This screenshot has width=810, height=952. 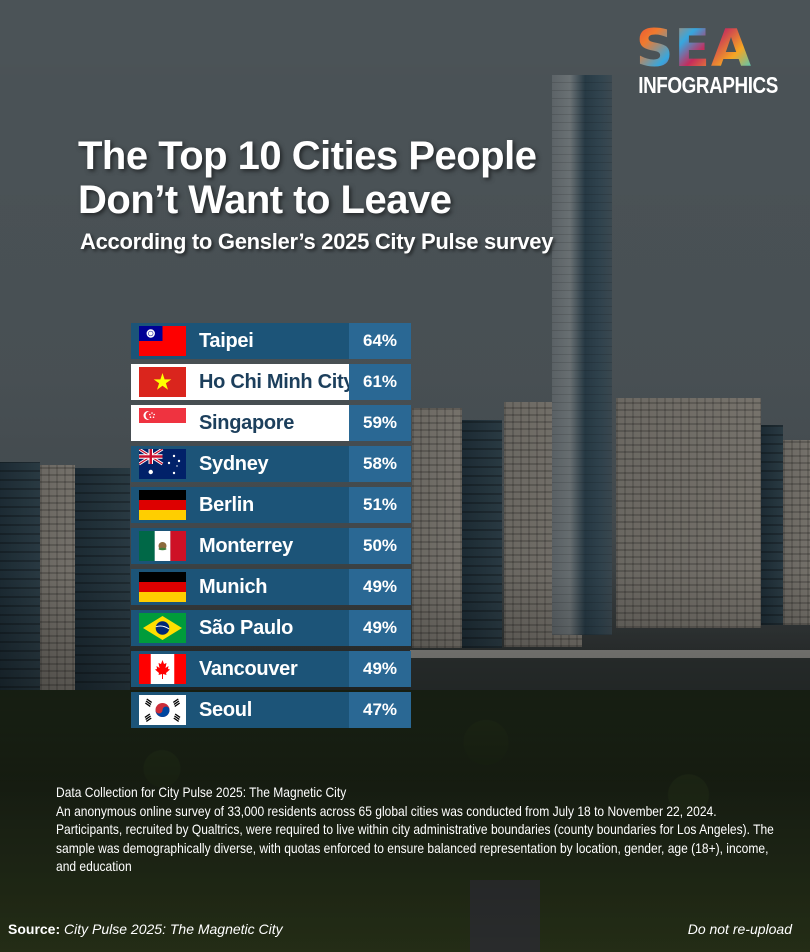 I want to click on percentage-value: 47%, so click(x=380, y=710).